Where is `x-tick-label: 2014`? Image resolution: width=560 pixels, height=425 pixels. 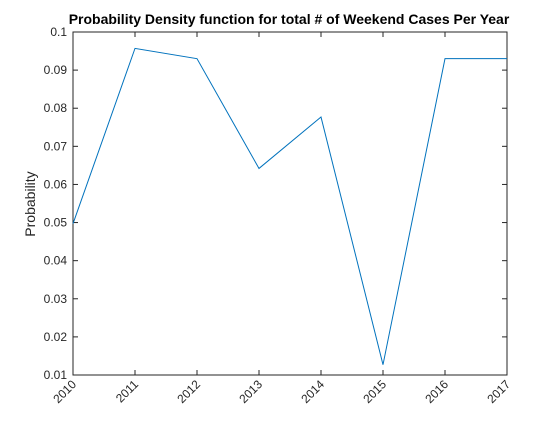 x-tick-label: 2014 is located at coordinates (312, 391).